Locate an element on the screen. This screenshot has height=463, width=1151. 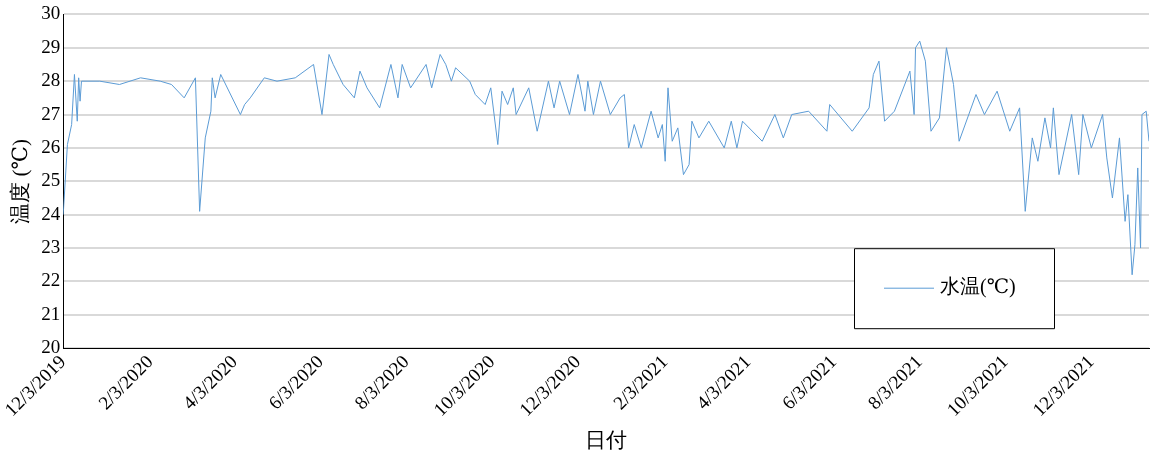
y-tick-label: 30 is located at coordinates (51, 13).